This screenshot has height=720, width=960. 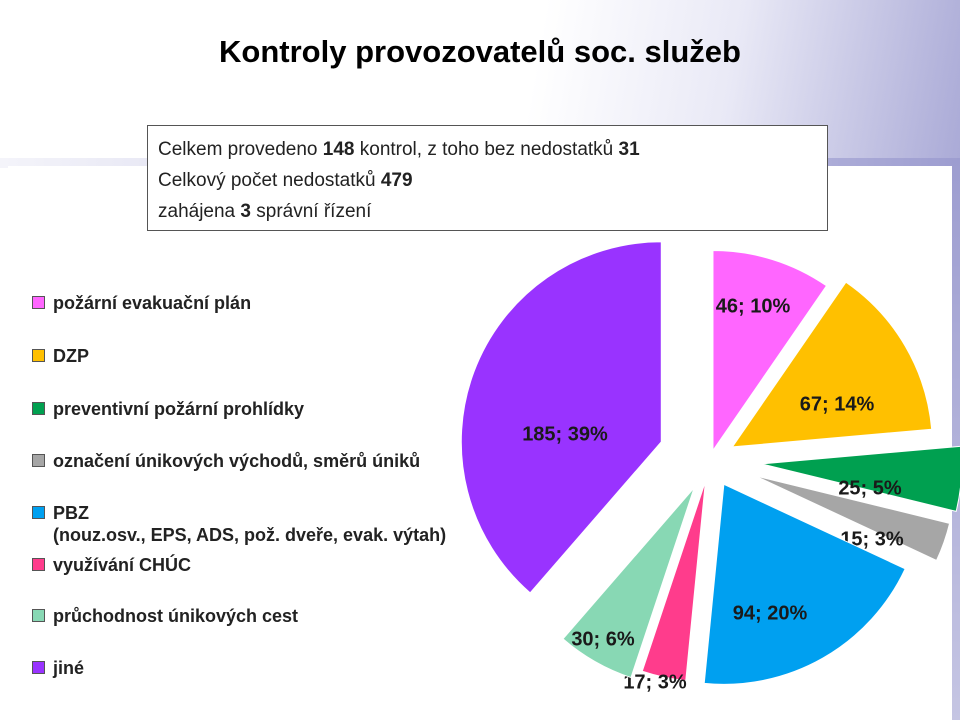 I want to click on legend-item: požární evakuační plán, so click(x=141, y=303).